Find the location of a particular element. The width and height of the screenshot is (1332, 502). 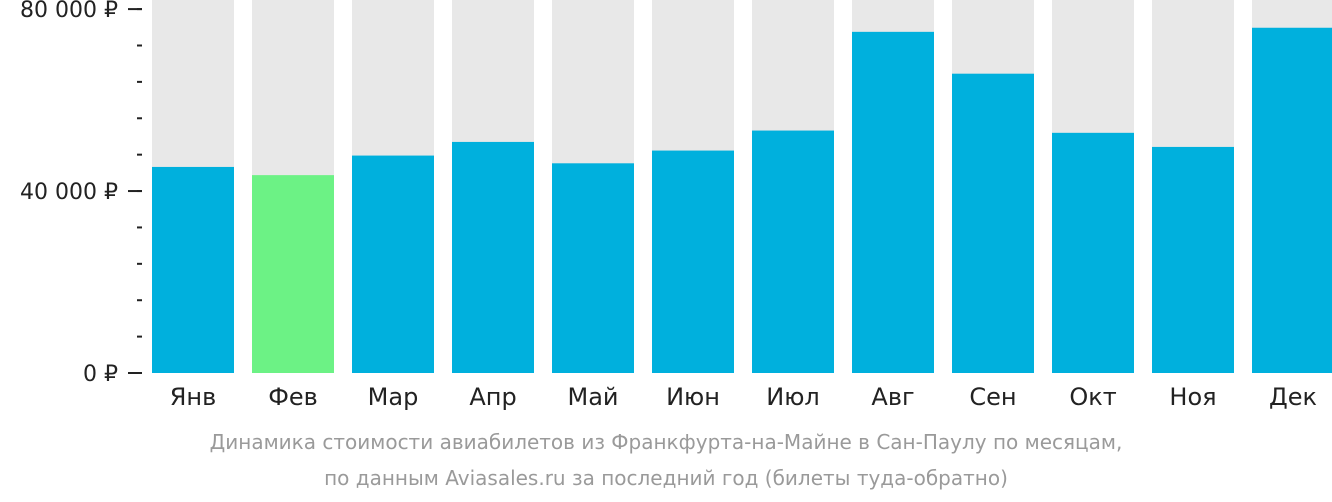

x-tick-label: Апр is located at coordinates (492, 397).